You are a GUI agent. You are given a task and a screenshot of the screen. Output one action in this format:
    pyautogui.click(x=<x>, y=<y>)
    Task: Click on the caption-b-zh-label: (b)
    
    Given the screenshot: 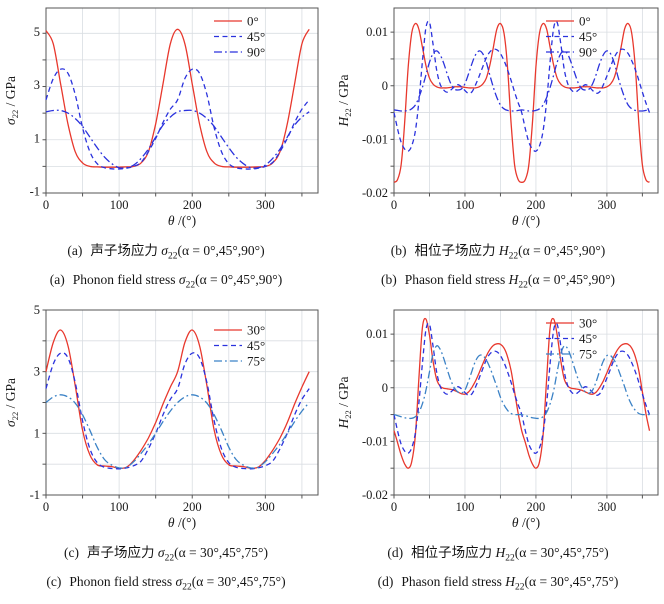 What is the action you would take?
    pyautogui.click(x=398, y=250)
    